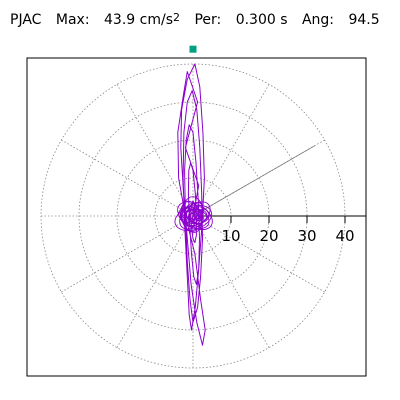 Image resolution: width=400 pixels, height=400 pixels. What do you see at coordinates (72, 20) in the screenshot?
I see `max-label: Max:` at bounding box center [72, 20].